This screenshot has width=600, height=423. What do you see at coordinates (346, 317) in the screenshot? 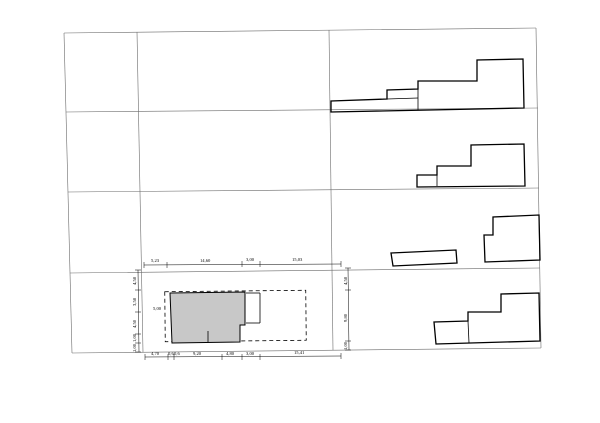
I see `dim-right-2: 9,80` at bounding box center [346, 317].